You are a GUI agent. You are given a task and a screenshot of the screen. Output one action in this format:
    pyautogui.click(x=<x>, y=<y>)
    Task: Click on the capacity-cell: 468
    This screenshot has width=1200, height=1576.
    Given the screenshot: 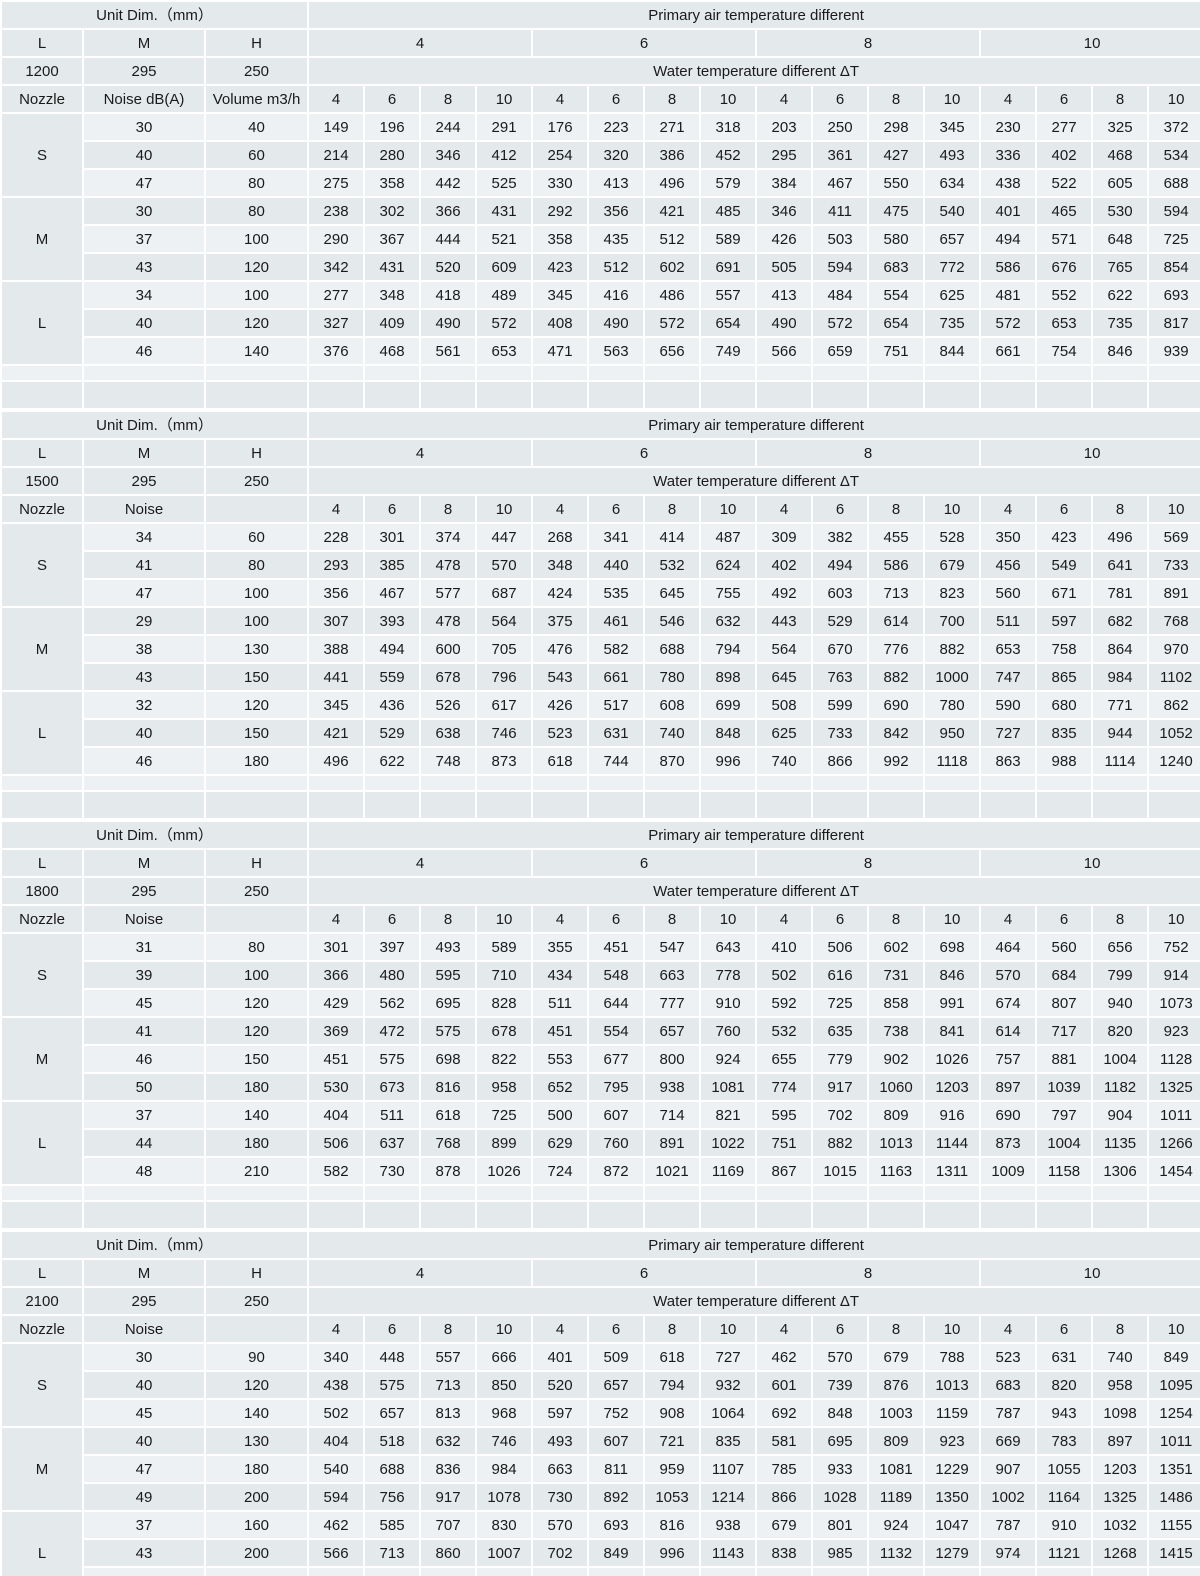 What is the action you would take?
    pyautogui.click(x=1120, y=155)
    